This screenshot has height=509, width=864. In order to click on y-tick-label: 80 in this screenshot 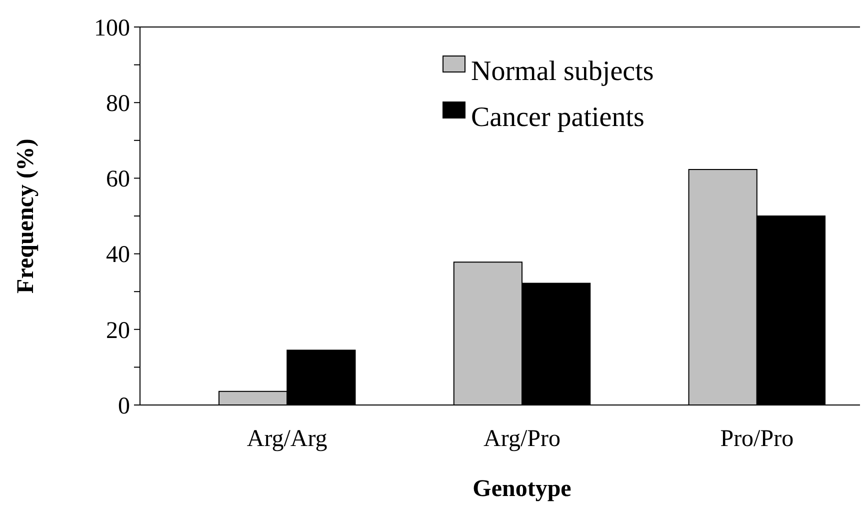, I will do `click(118, 104)`.